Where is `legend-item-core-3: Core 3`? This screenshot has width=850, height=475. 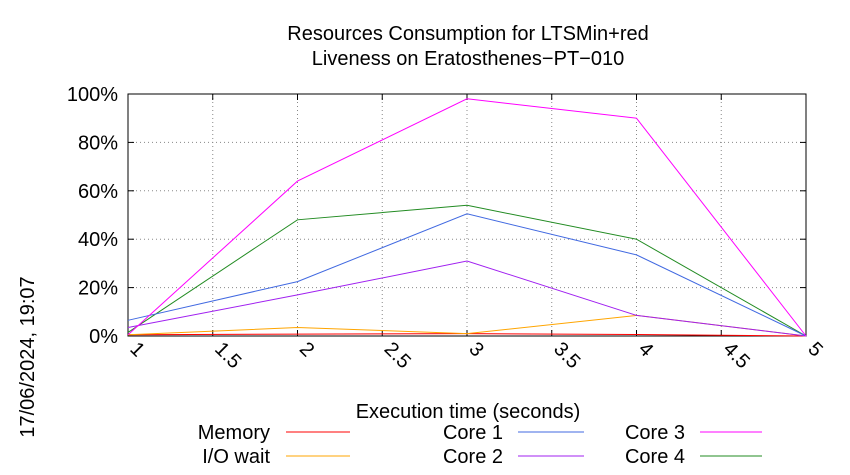
legend-item-core-3: Core 3 is located at coordinates (693, 433).